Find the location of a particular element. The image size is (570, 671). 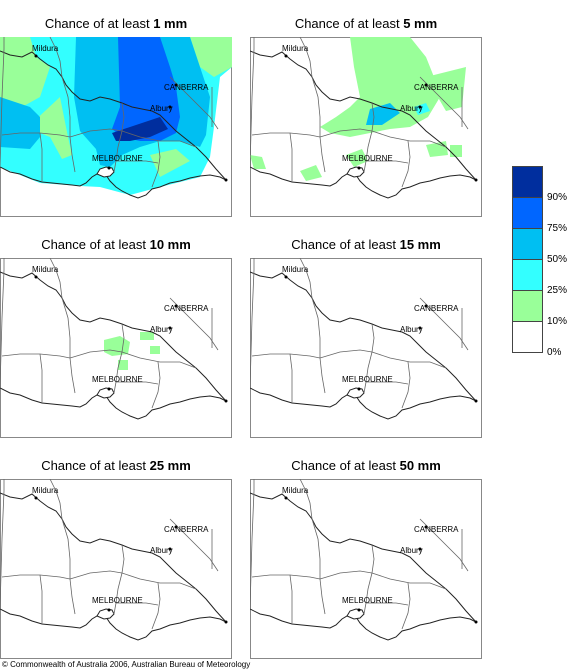

map-15mm-svg: Mildura CANBERRA Albury MELBOURNE is located at coordinates (366, 348).